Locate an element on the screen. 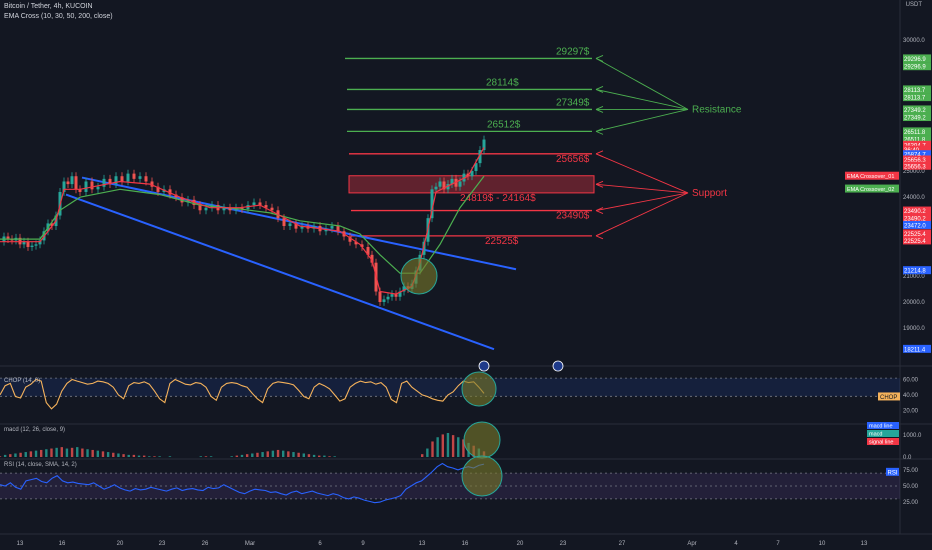  legend-tag: EMA Crossover_02 is located at coordinates (870, 190).